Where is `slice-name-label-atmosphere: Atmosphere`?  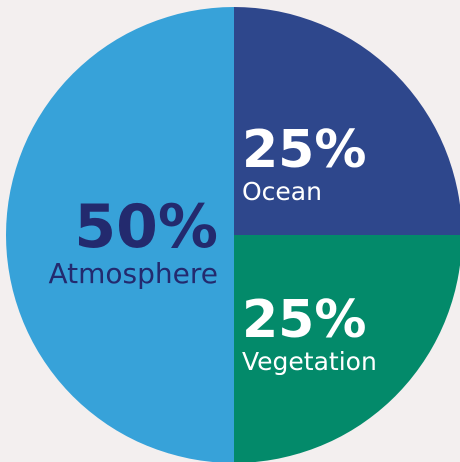 slice-name-label-atmosphere: Atmosphere is located at coordinates (133, 273).